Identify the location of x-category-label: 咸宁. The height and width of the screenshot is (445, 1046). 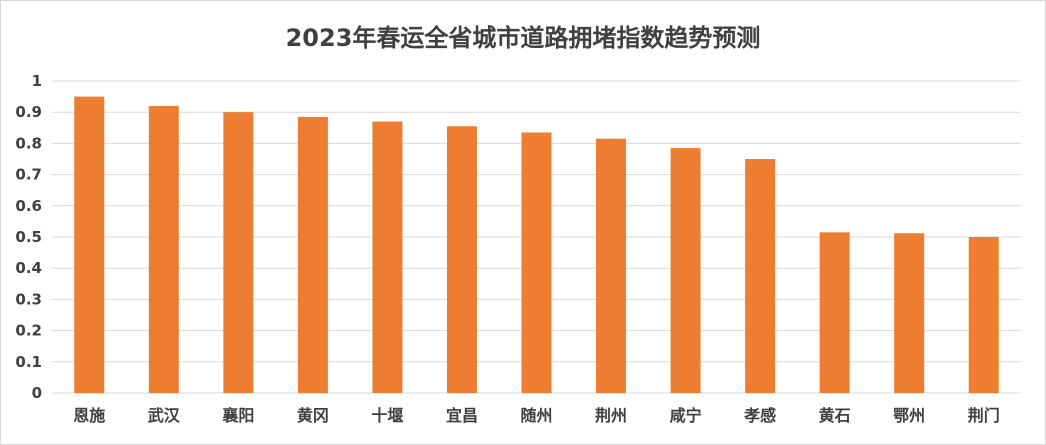
(686, 415).